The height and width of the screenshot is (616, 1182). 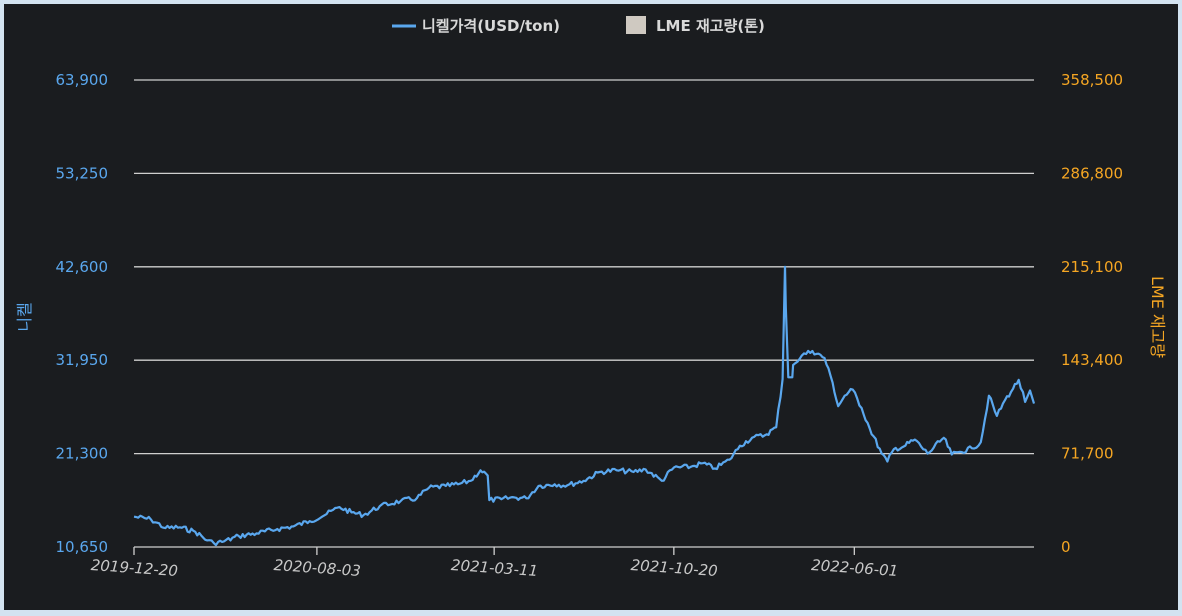 I want to click on y-axis-right-title: LME 재고량, so click(x=1157, y=317).